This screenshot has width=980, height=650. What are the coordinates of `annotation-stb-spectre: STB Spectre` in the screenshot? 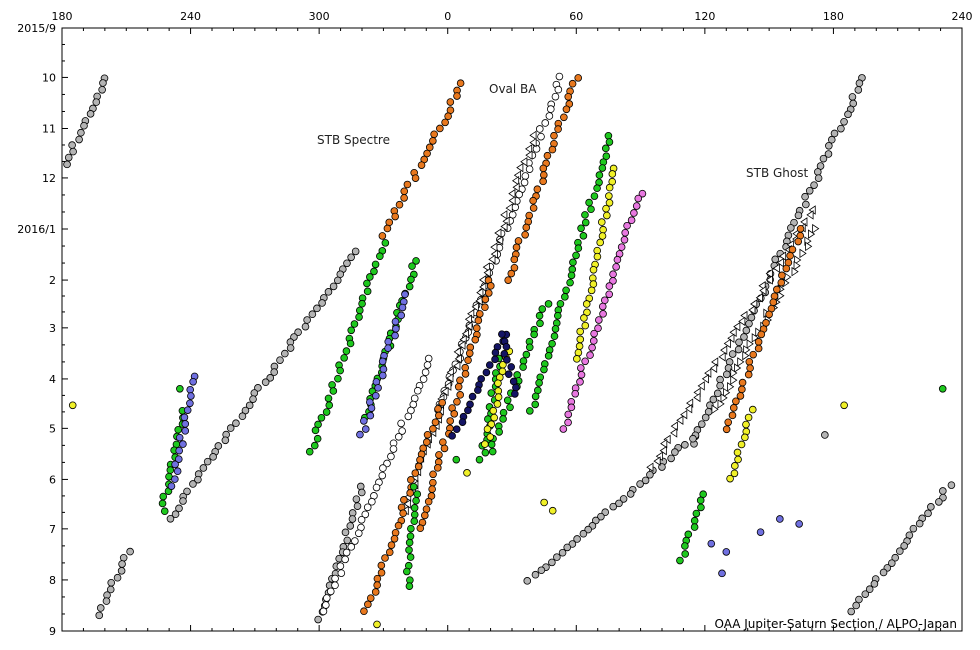 It's located at (353, 140).